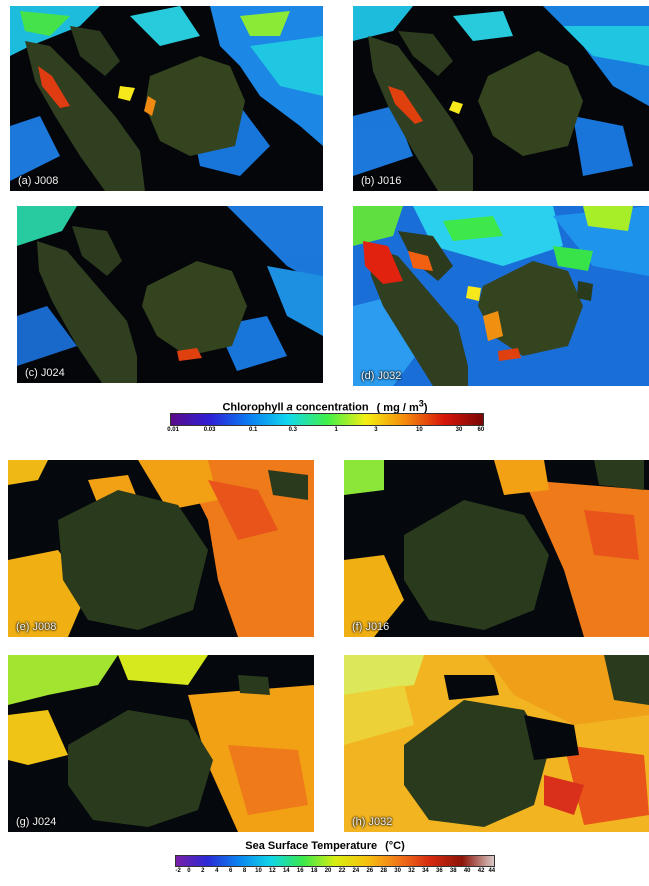  I want to click on chlorophyll-colorbar-tick: 10, so click(419, 430).